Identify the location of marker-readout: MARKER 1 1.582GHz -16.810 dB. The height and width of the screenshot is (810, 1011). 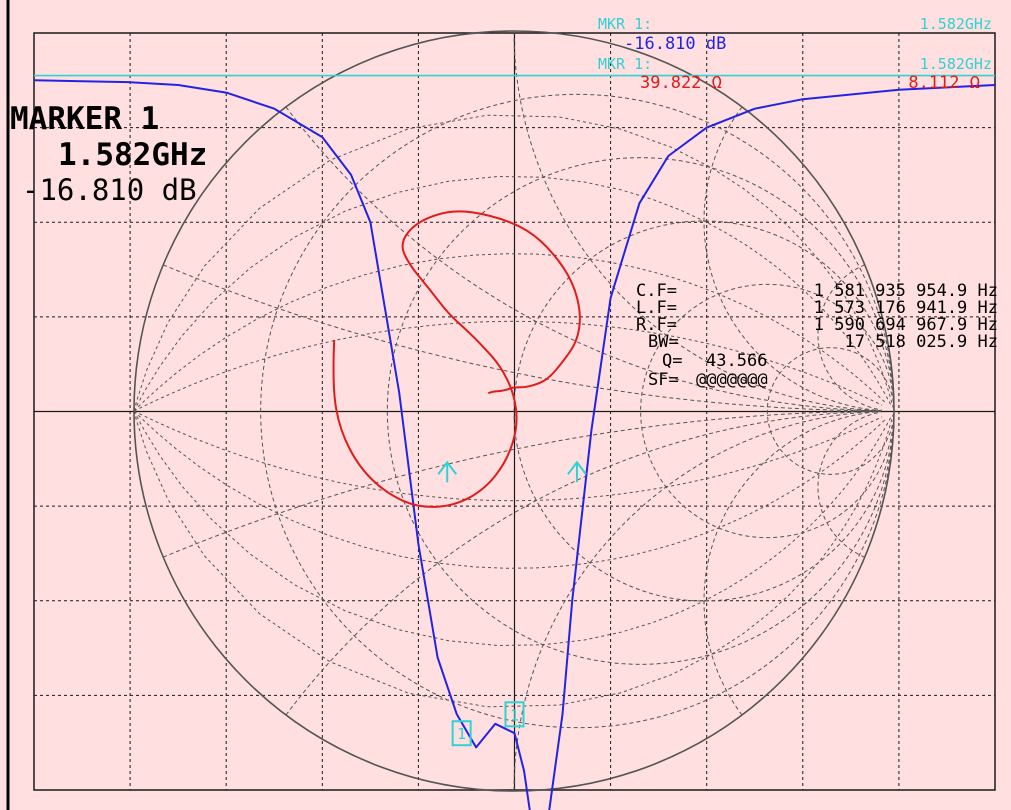
(108, 154).